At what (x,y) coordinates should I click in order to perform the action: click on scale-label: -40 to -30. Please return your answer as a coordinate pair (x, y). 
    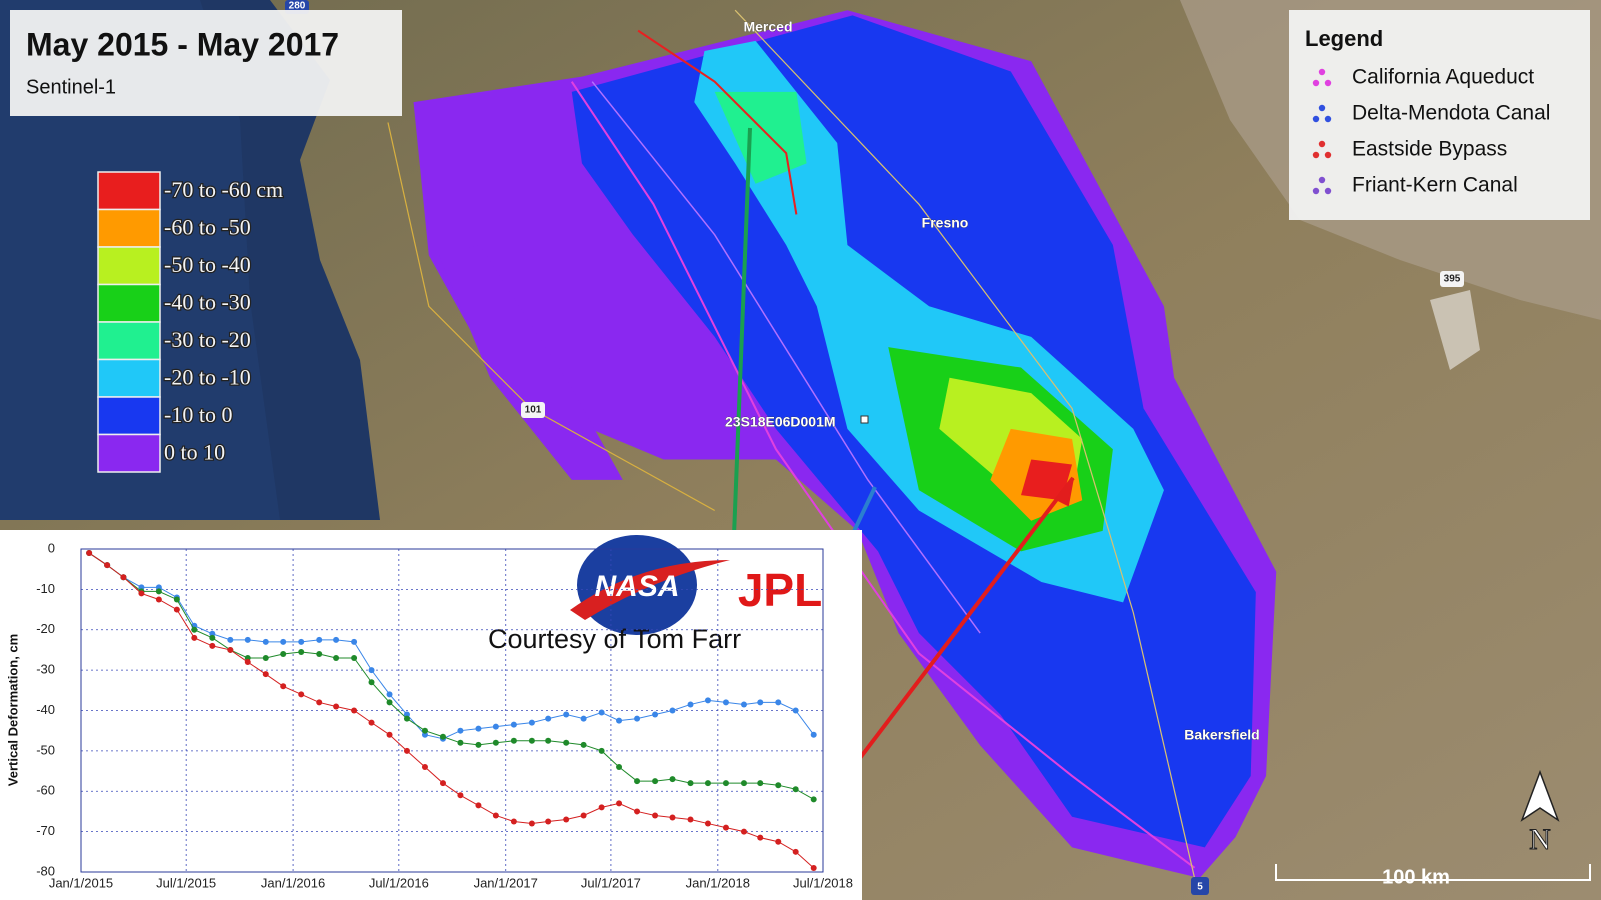
    Looking at the image, I should click on (207, 302).